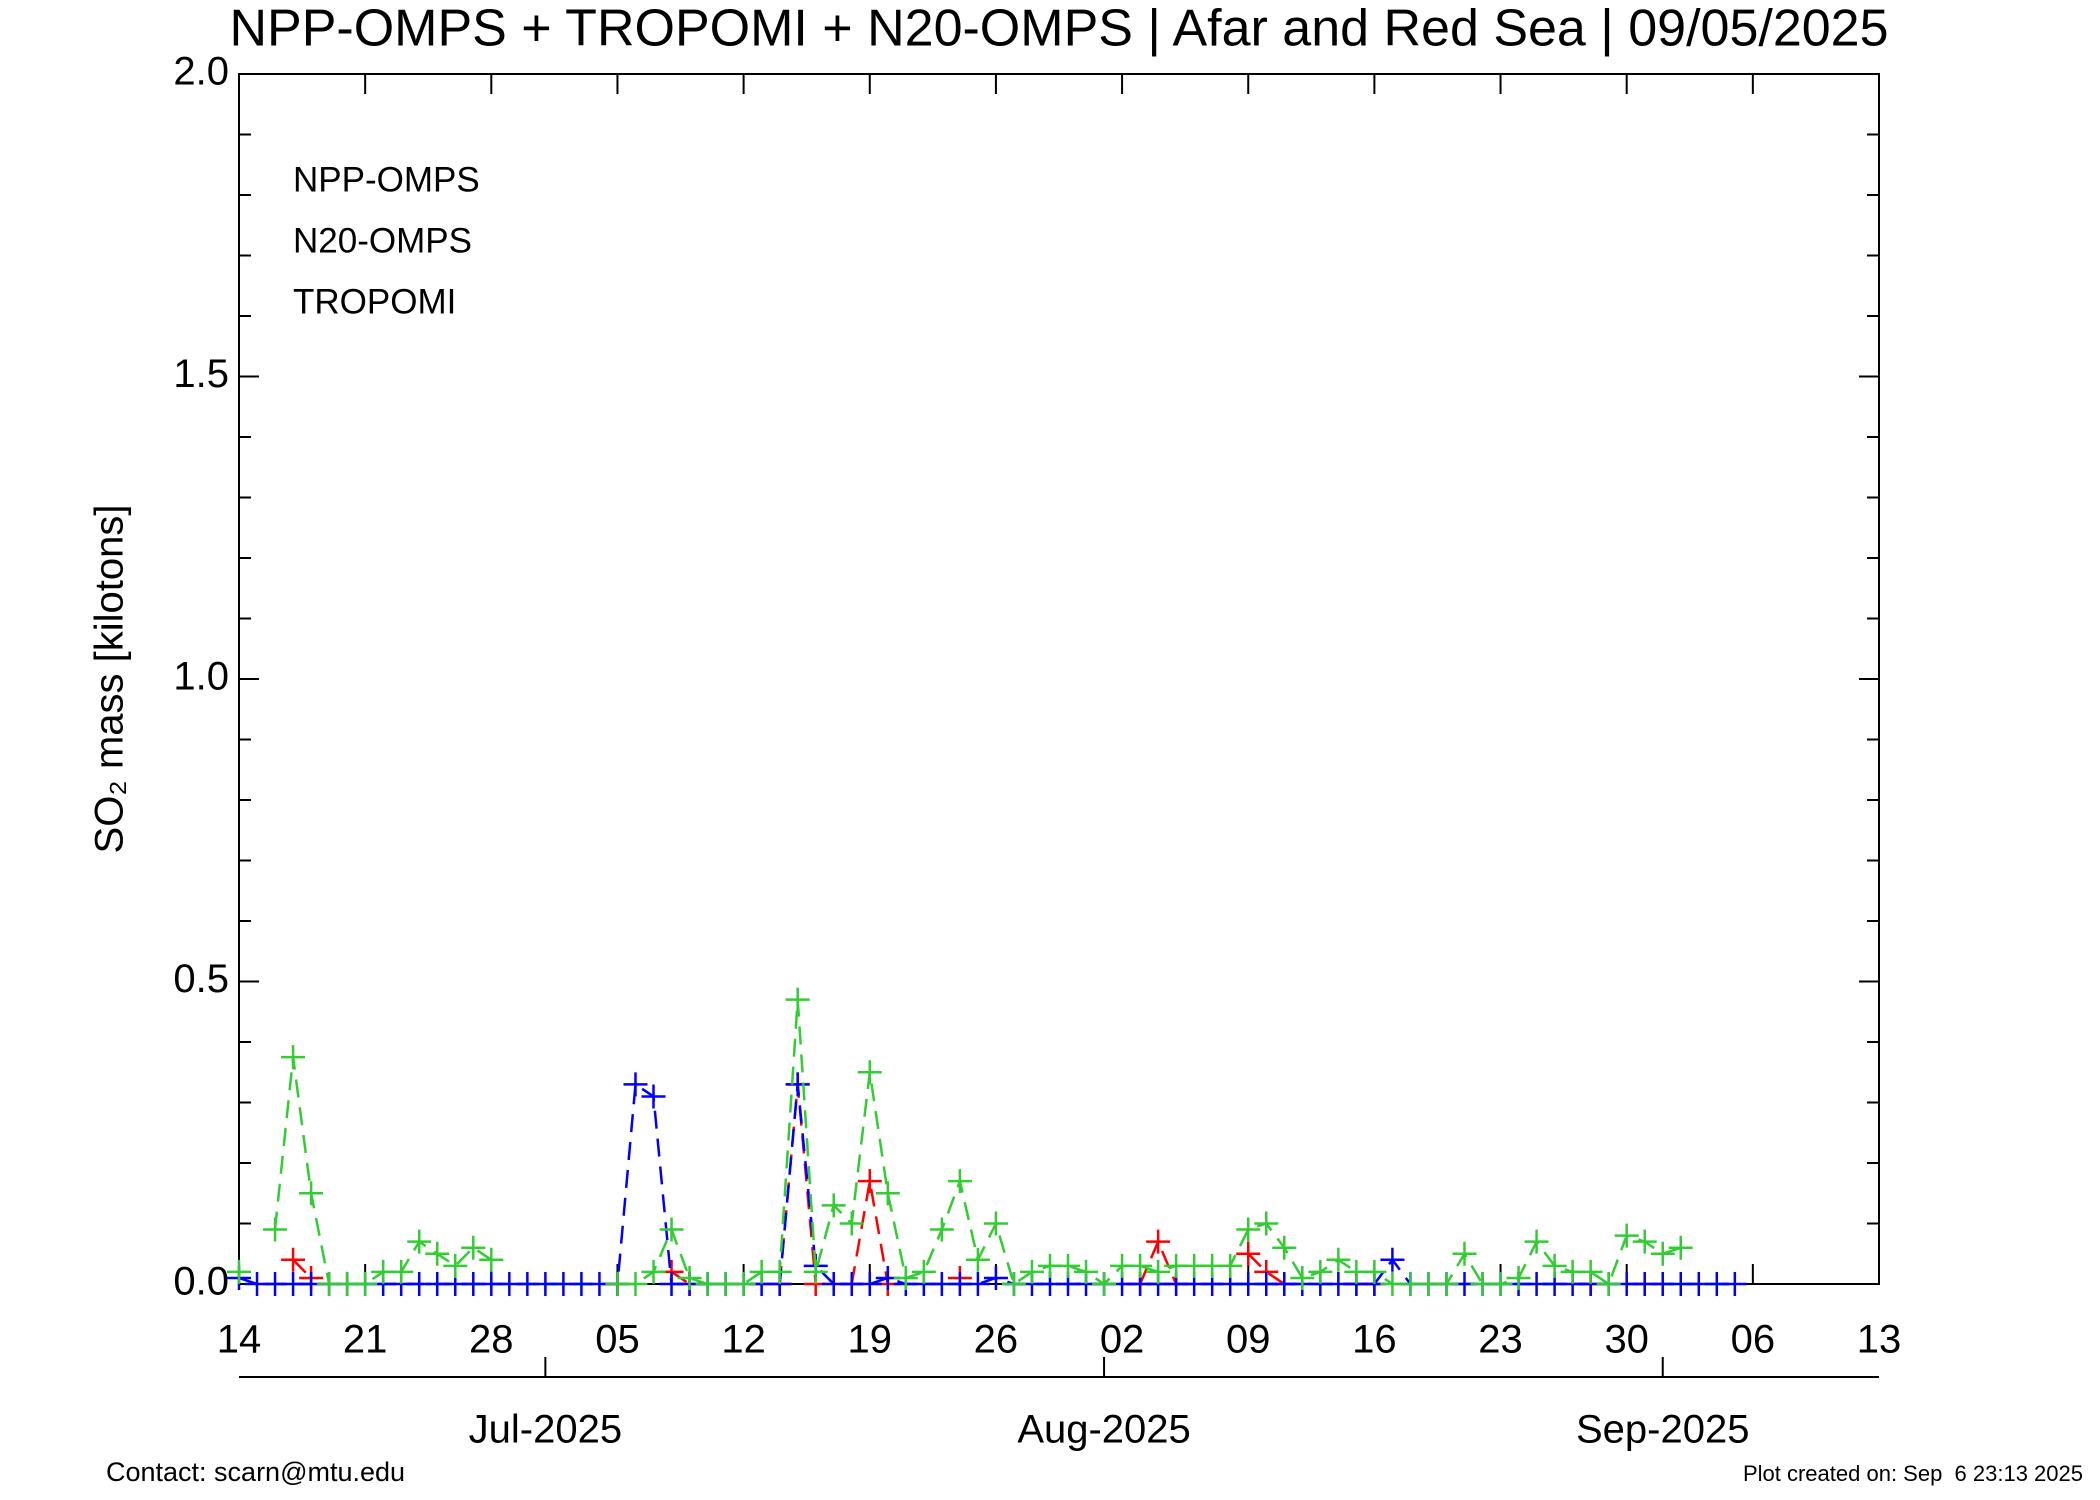  What do you see at coordinates (1500, 1340) in the screenshot?
I see `x-tick-label: 23` at bounding box center [1500, 1340].